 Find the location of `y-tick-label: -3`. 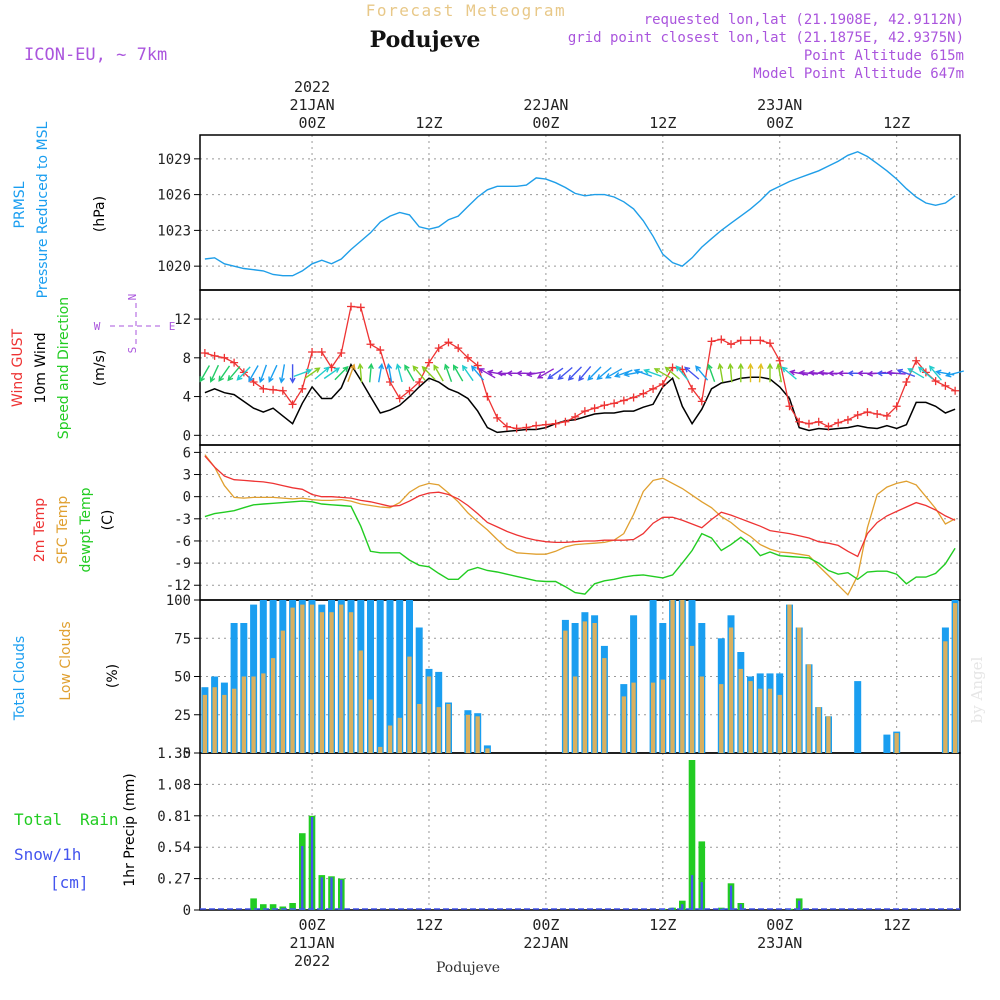

y-tick-label: -3 is located at coordinates (182, 520).